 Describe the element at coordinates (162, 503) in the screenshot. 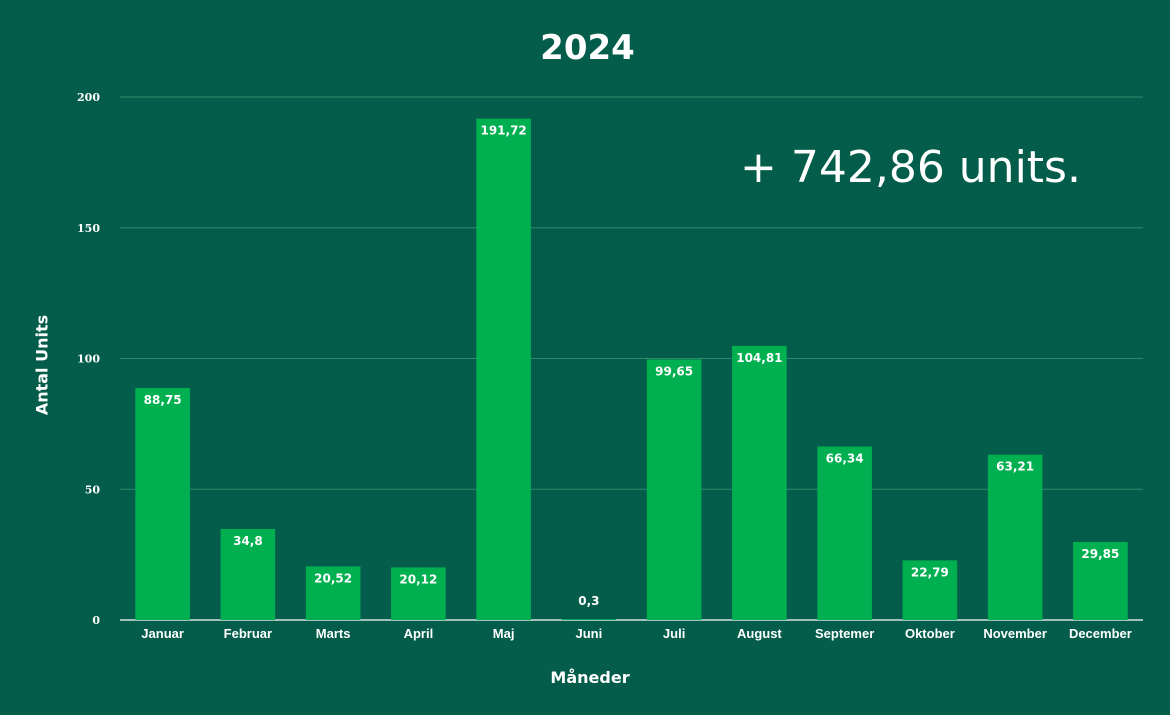

I see `bar-januar` at that location.